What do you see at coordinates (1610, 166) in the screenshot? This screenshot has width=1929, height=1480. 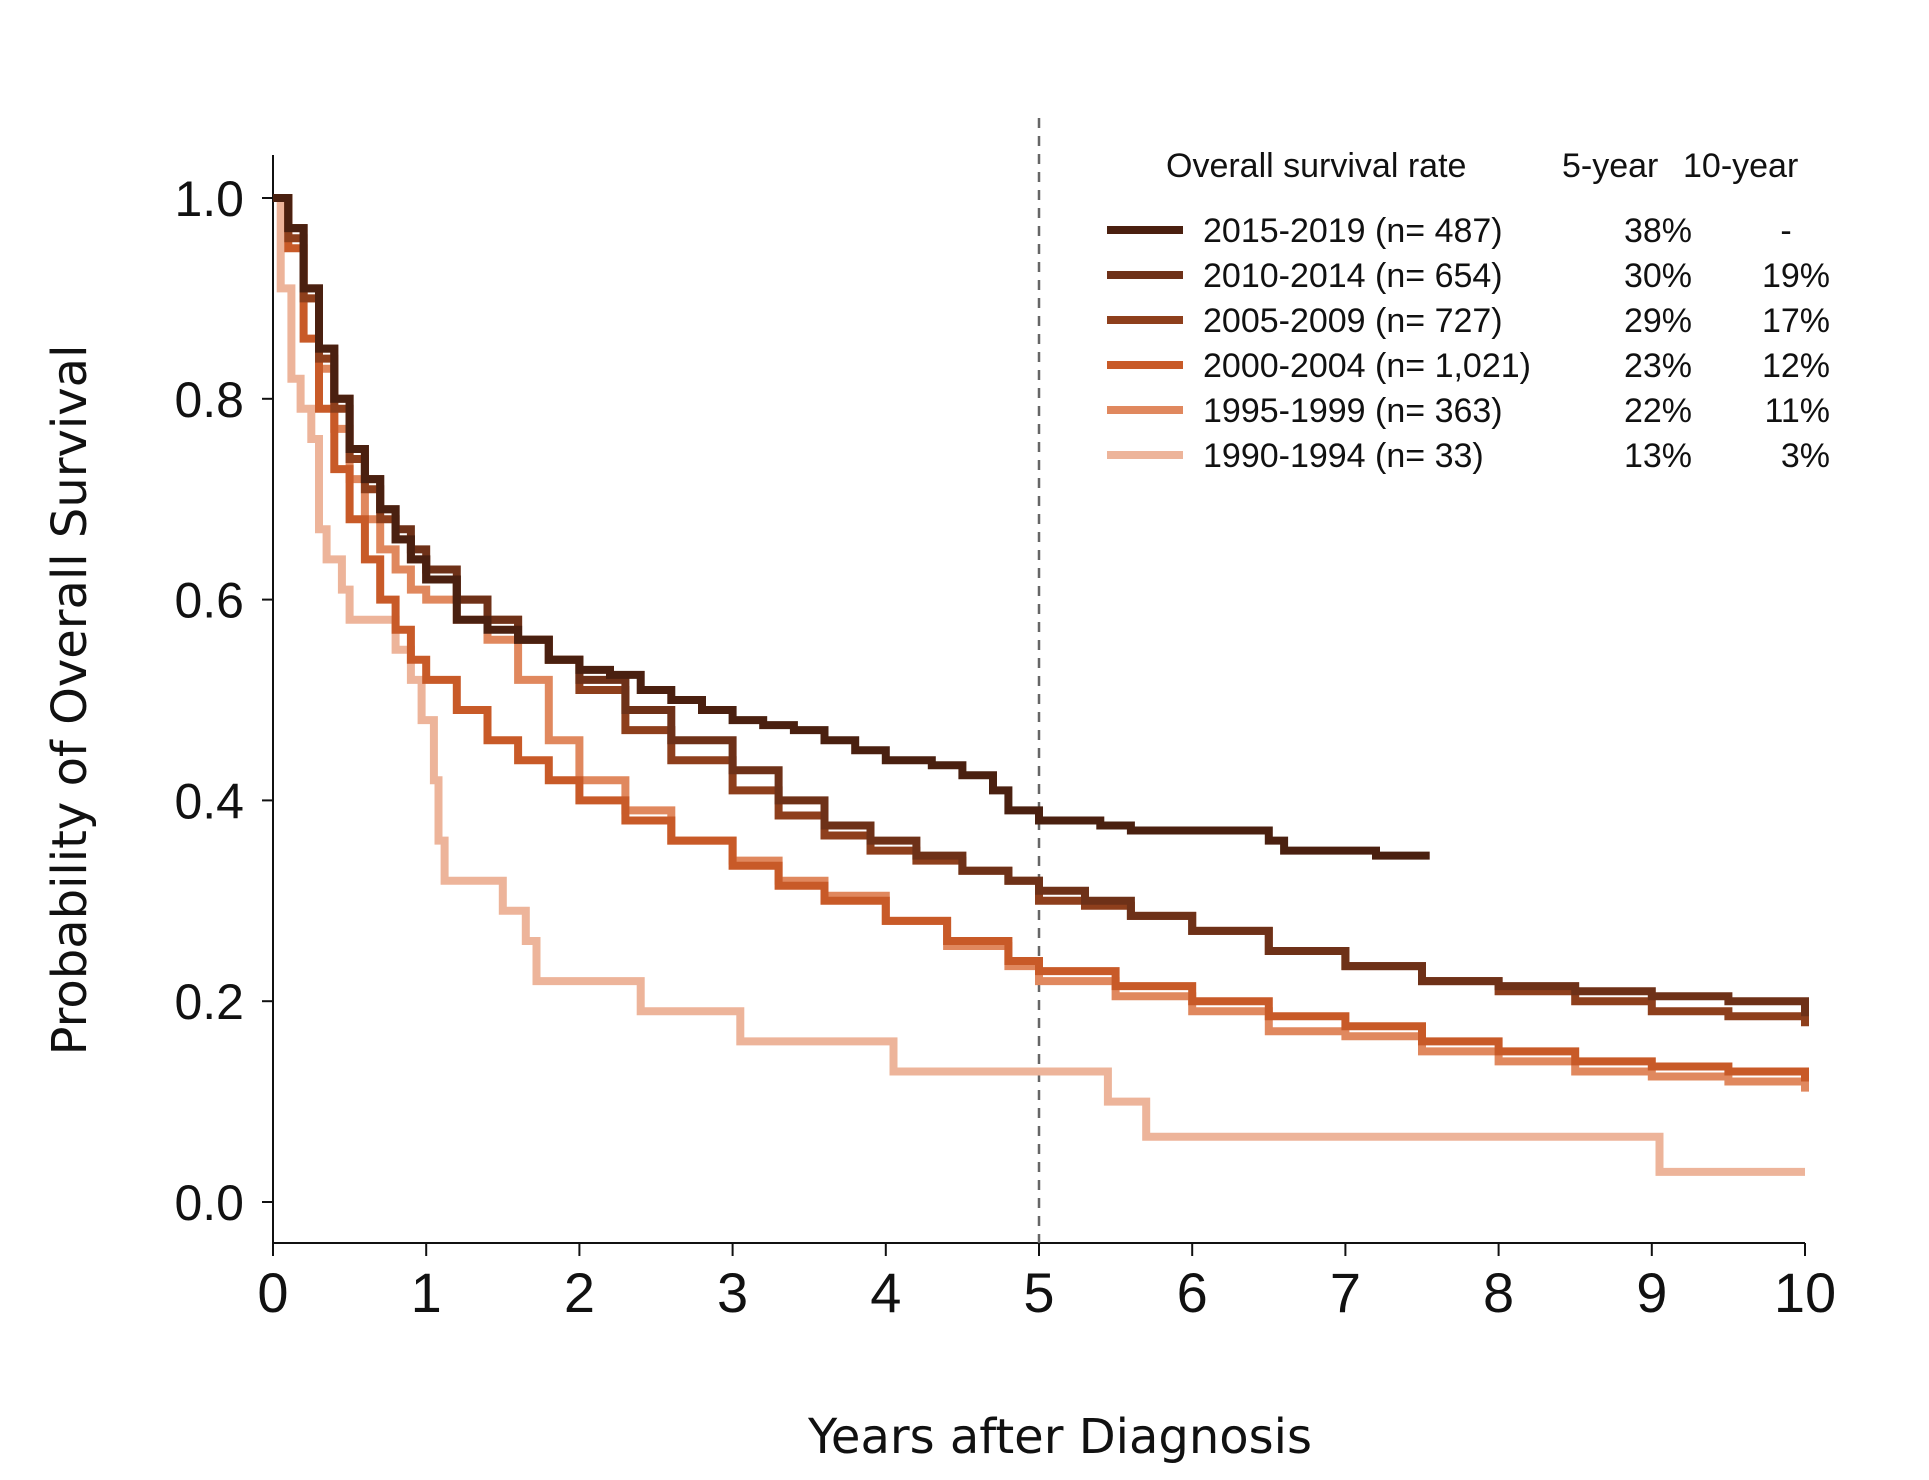 I see `legend-col-5-year: 5-year` at bounding box center [1610, 166].